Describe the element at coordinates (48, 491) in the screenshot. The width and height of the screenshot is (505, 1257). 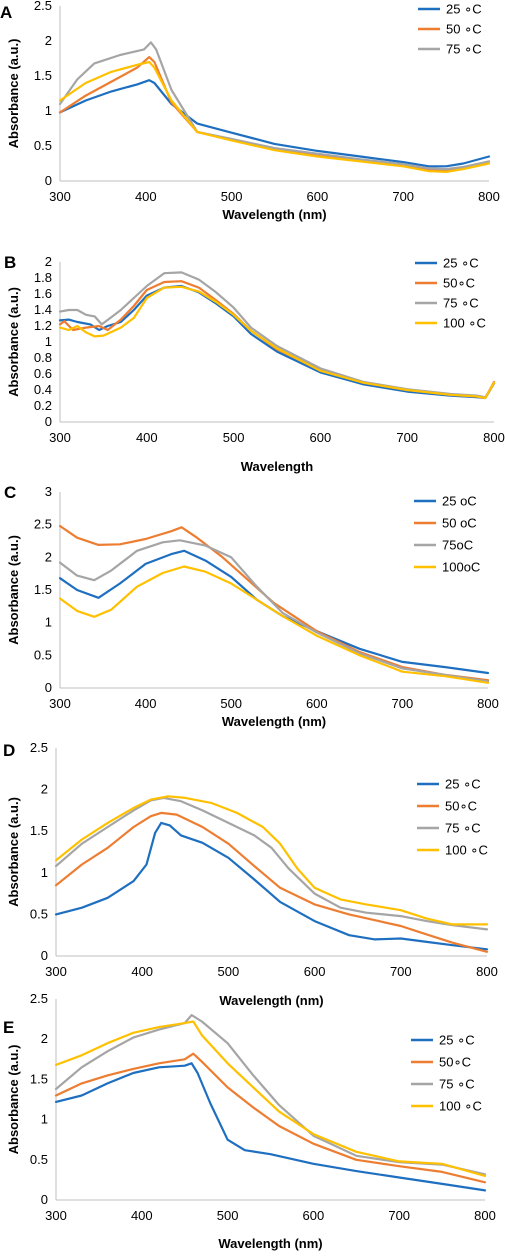
I see `y-tick-label: 3` at that location.